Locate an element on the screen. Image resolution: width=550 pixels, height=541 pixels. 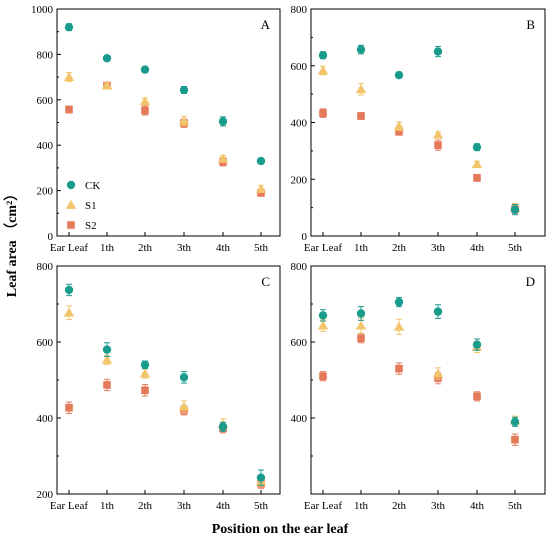
legend-marker-s2 is located at coordinates (71, 225).